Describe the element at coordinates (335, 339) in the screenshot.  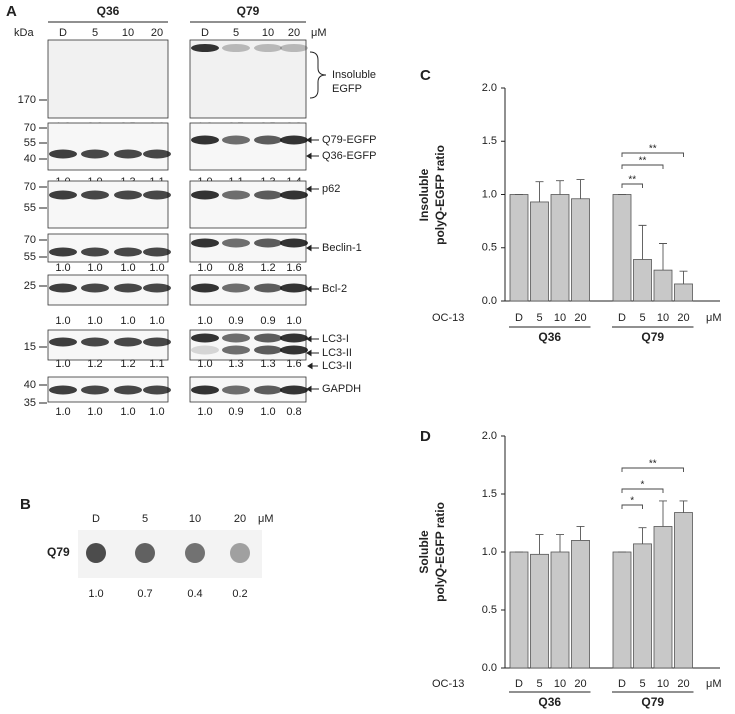
I see `blot-label: LC3-I` at that location.